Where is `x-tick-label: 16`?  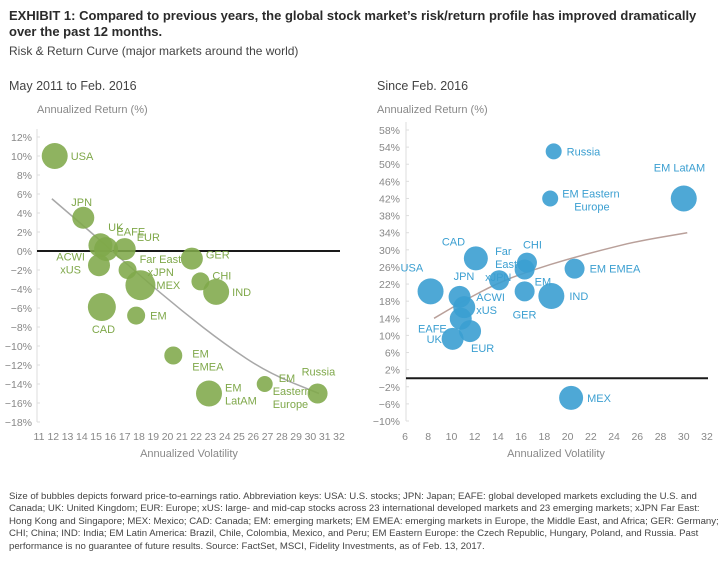 x-tick-label: 16 is located at coordinates (111, 437).